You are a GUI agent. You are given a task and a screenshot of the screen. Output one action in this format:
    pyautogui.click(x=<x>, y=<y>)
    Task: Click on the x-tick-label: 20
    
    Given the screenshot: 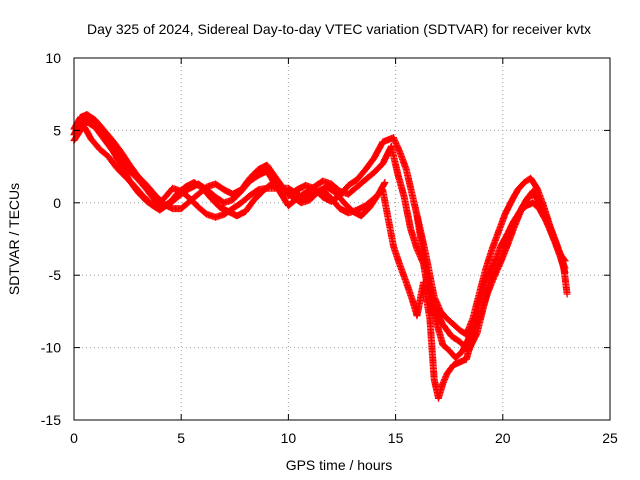 What is the action you would take?
    pyautogui.click(x=503, y=438)
    